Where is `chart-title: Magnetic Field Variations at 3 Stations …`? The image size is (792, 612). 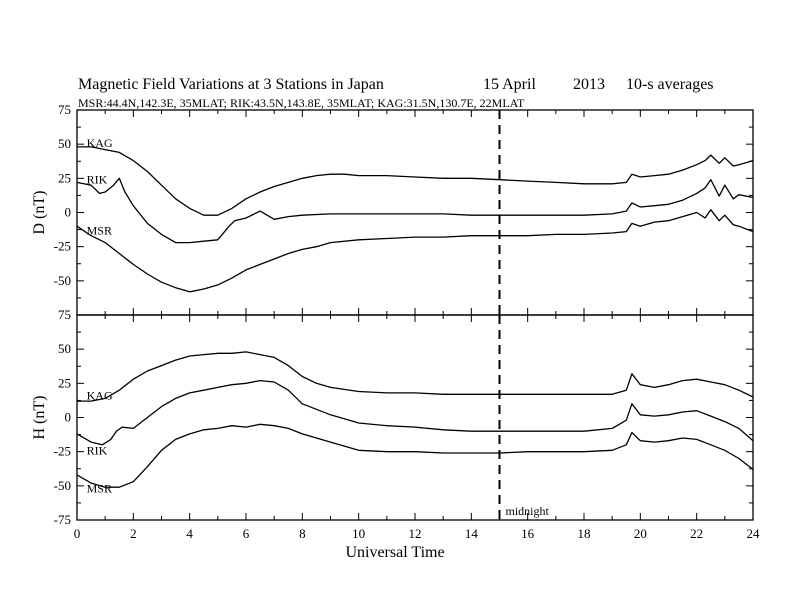 chart-title: Magnetic Field Variations at 3 Stations … is located at coordinates (231, 84).